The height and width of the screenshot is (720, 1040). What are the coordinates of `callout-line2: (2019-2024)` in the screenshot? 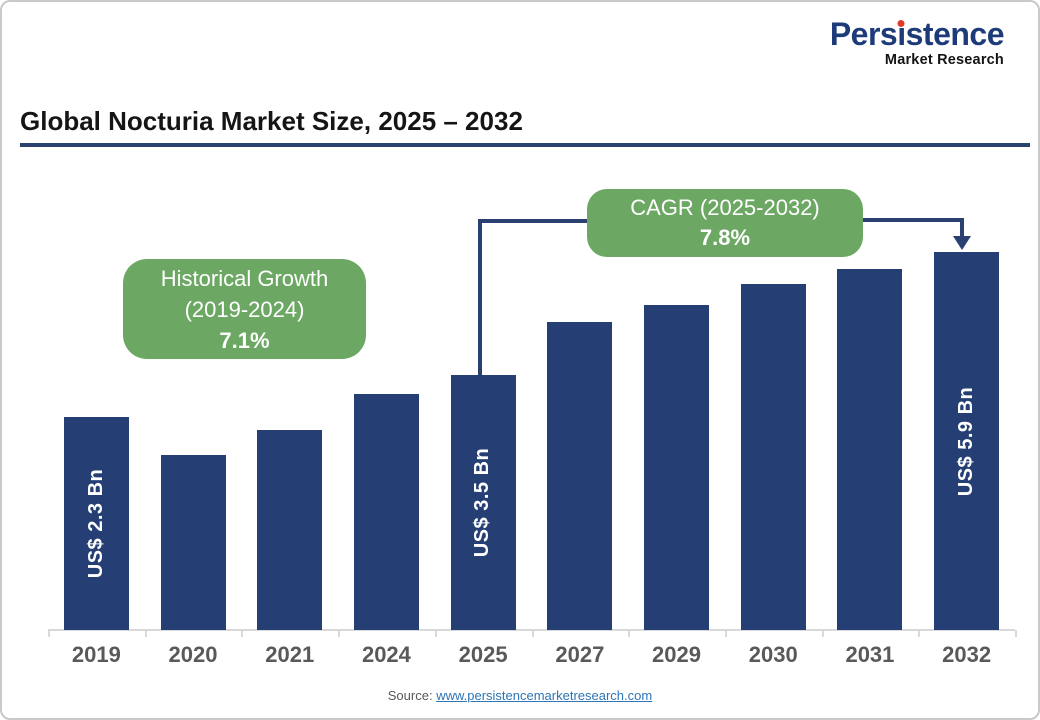 It's located at (244, 309).